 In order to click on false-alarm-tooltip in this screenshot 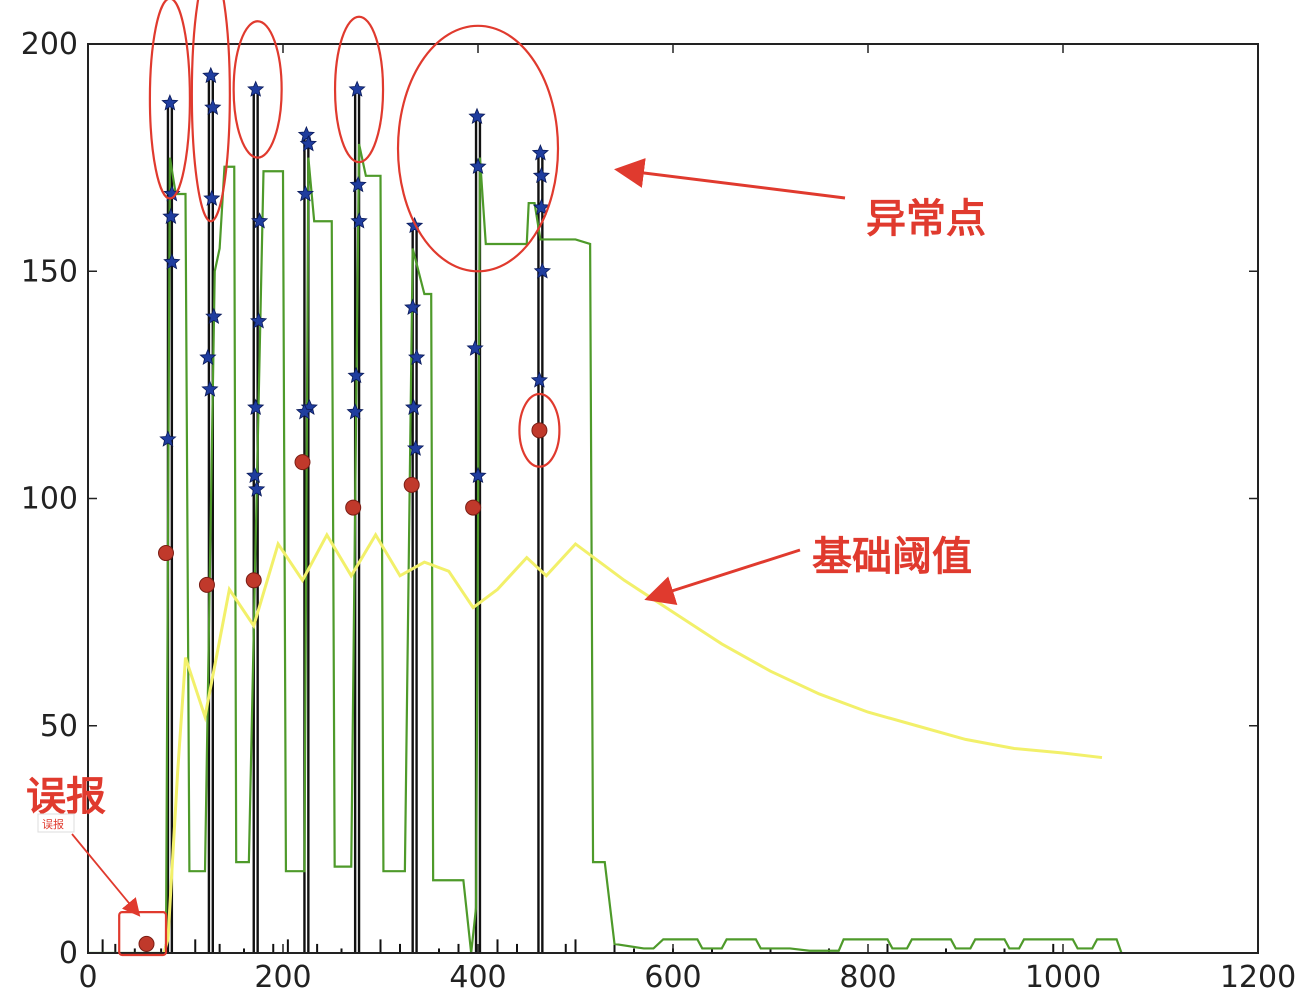, I will do `click(56, 823)`.